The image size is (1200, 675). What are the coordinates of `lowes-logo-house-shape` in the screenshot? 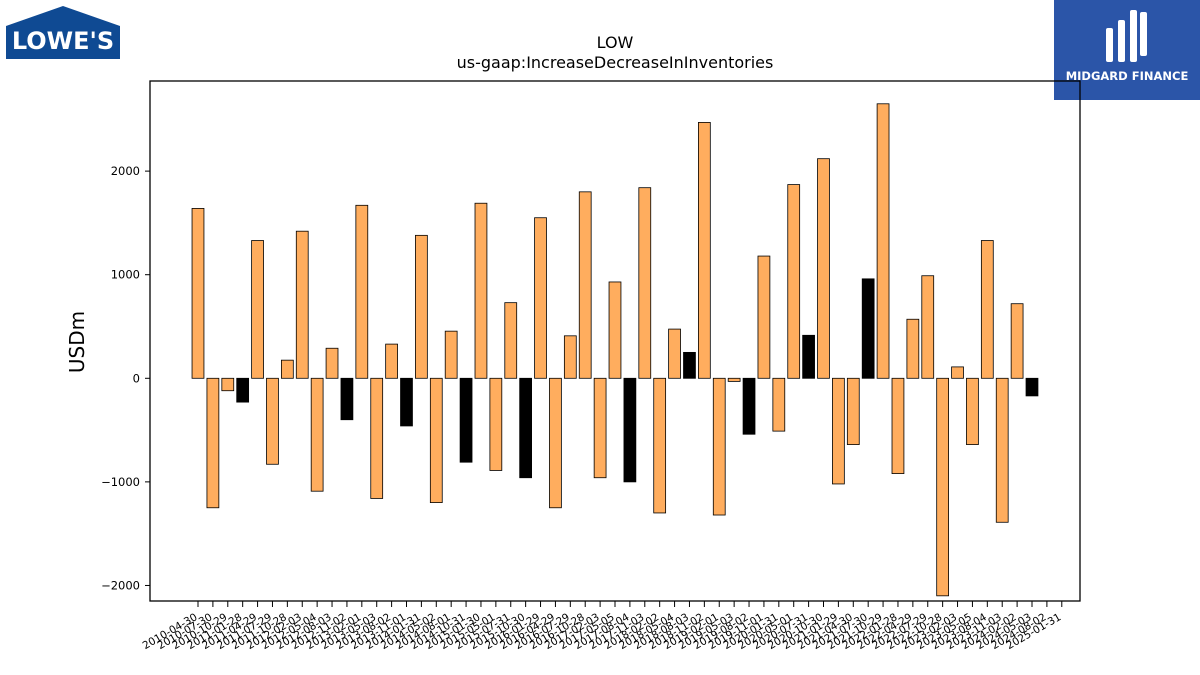 It's located at (63, 32).